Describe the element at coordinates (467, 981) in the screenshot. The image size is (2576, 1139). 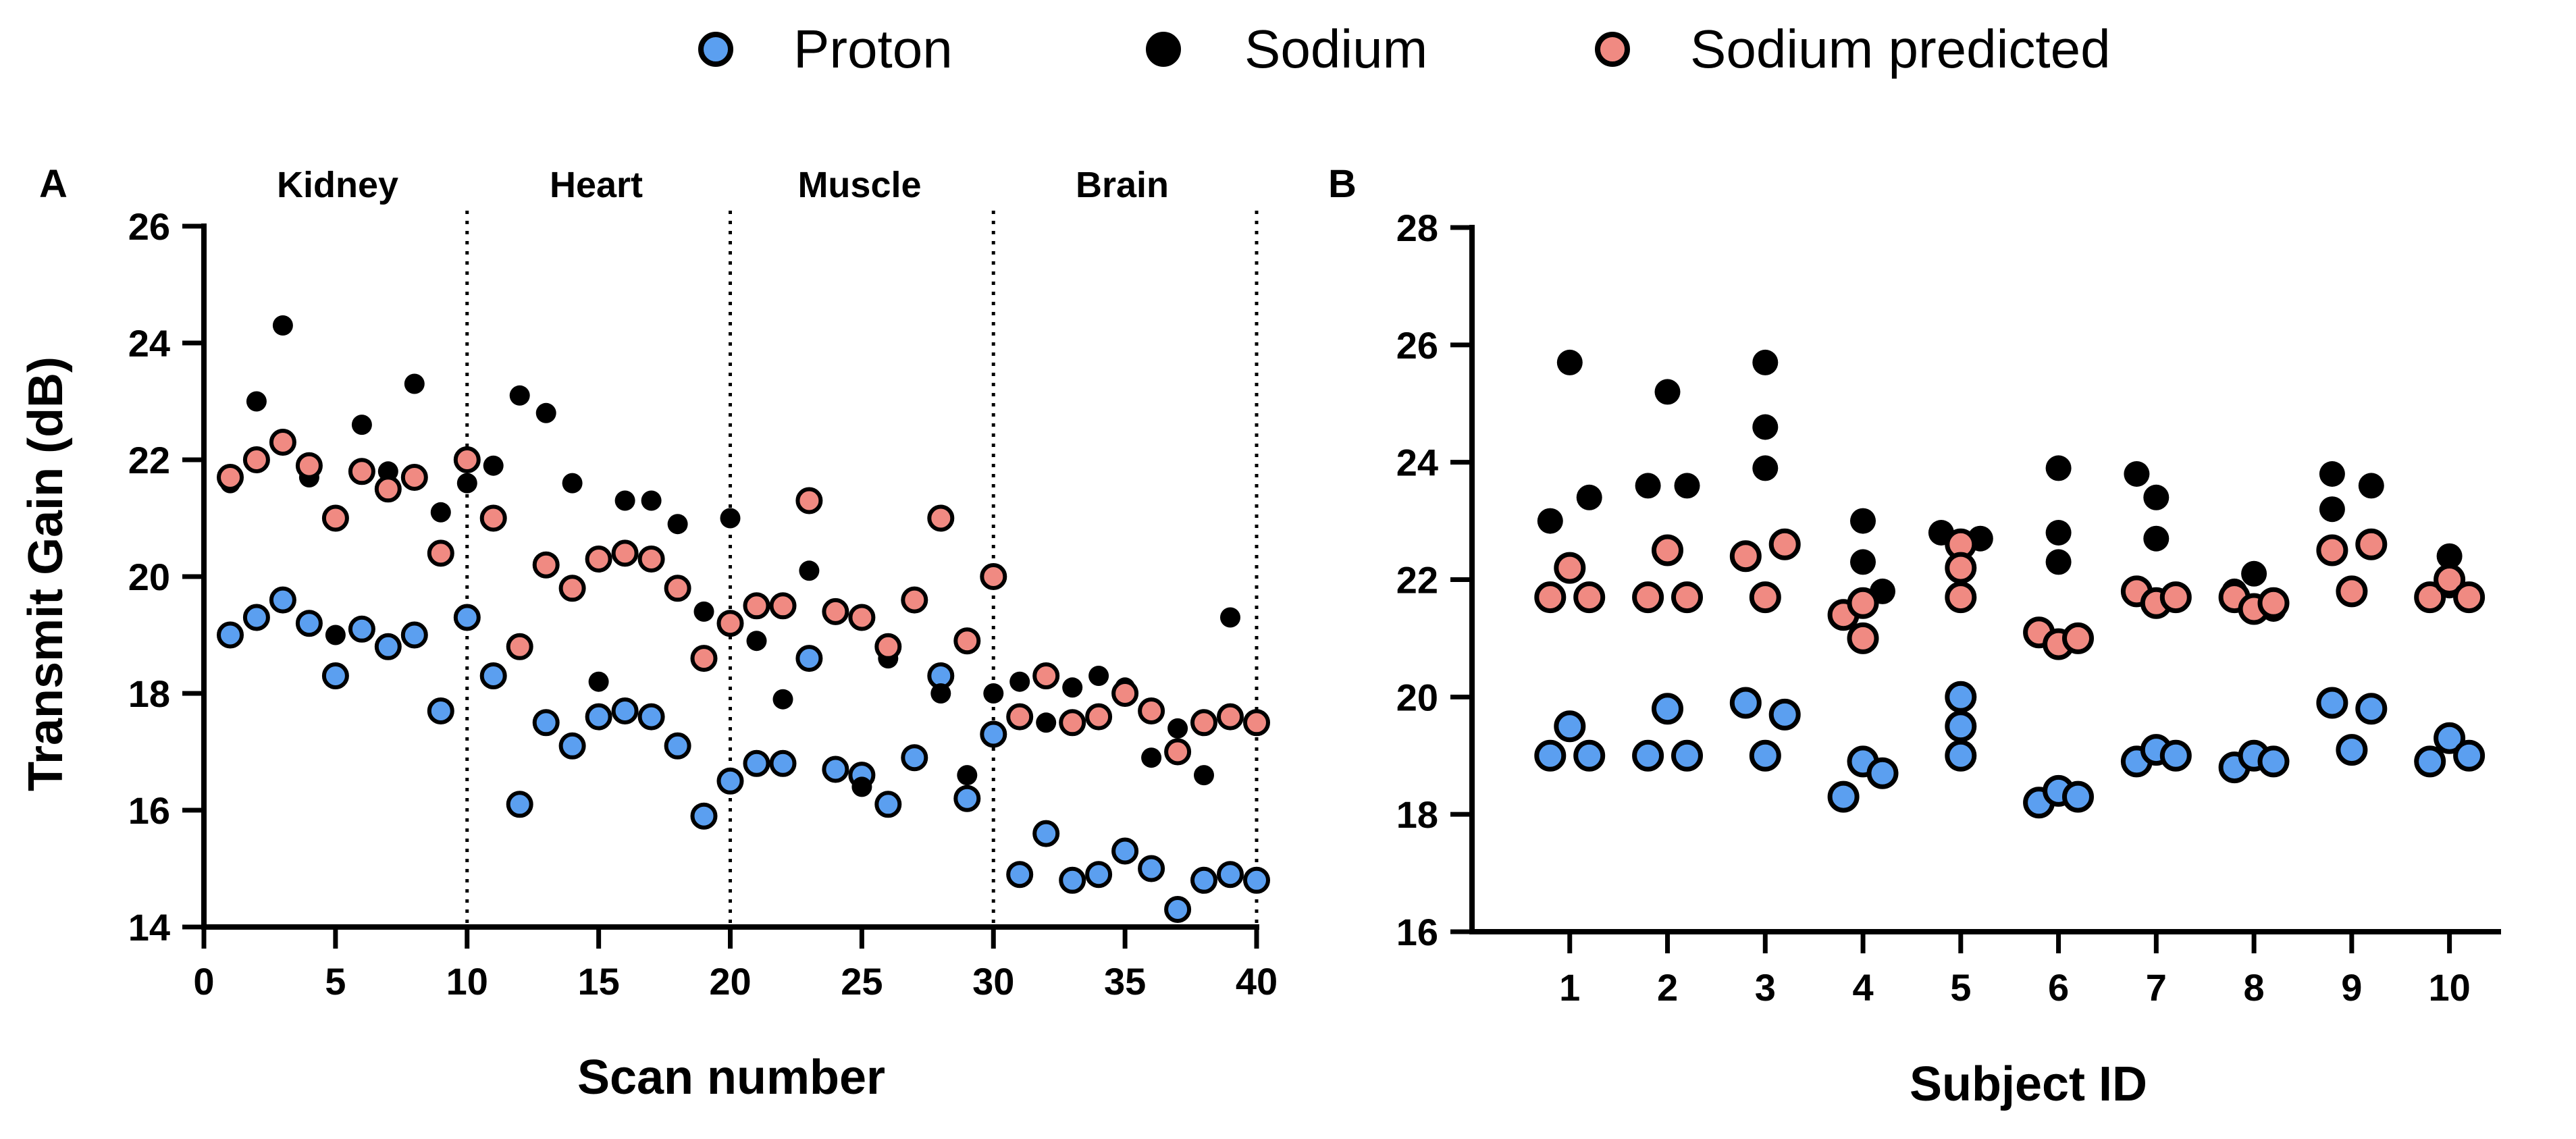
I see `panel-a-x-tick-label-10: 10` at that location.